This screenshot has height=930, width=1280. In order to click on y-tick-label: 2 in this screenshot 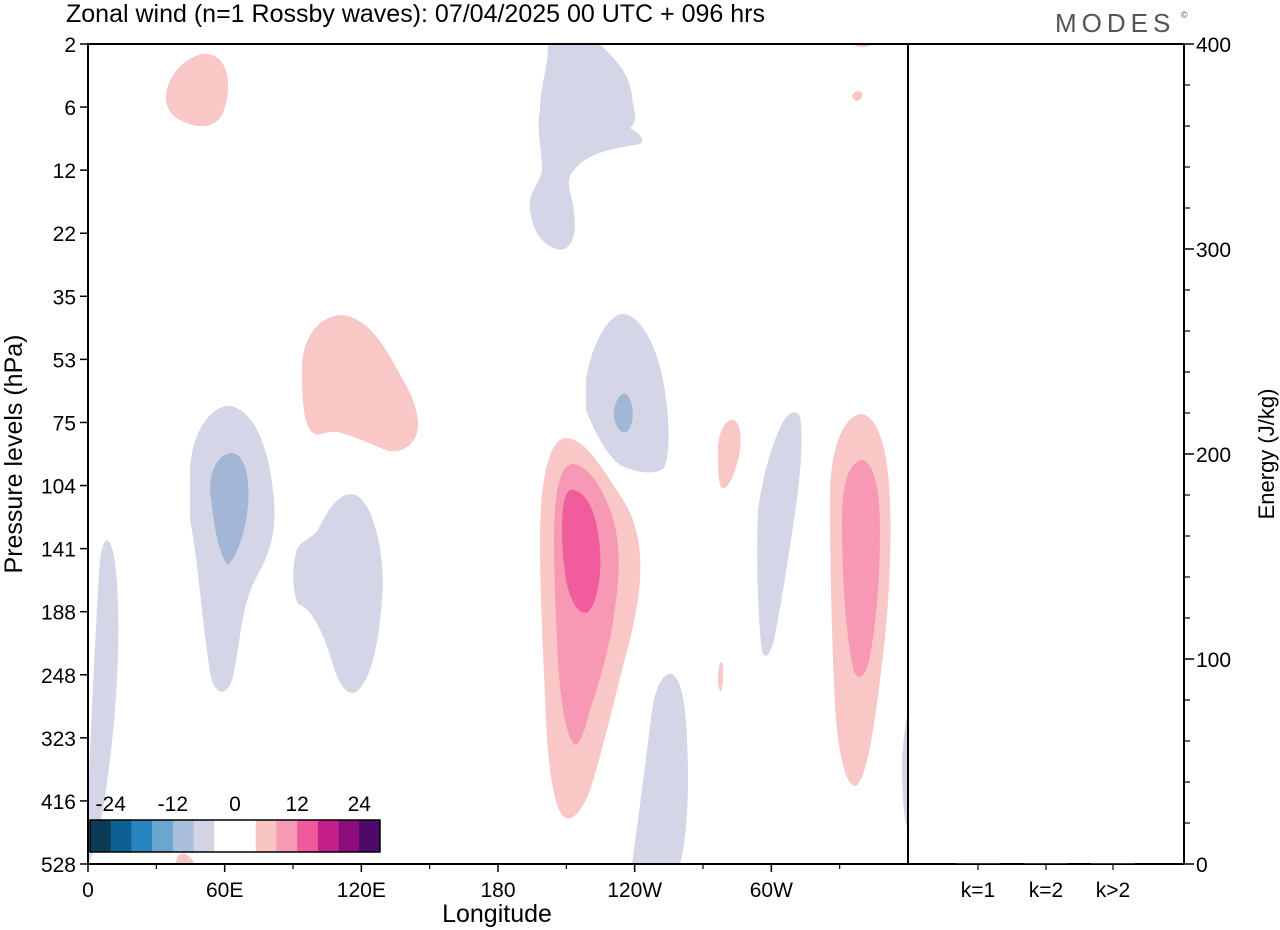, I will do `click(70, 45)`.